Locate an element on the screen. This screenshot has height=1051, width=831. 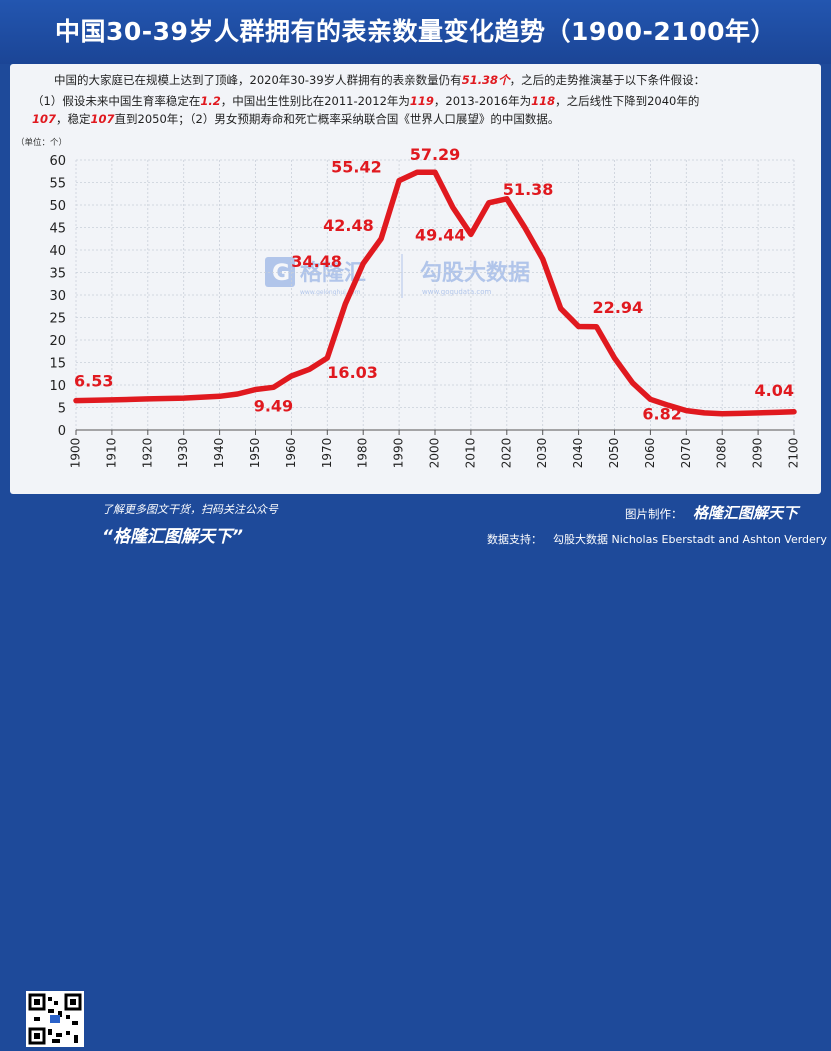
data-label: 6.53 is located at coordinates (93, 381).